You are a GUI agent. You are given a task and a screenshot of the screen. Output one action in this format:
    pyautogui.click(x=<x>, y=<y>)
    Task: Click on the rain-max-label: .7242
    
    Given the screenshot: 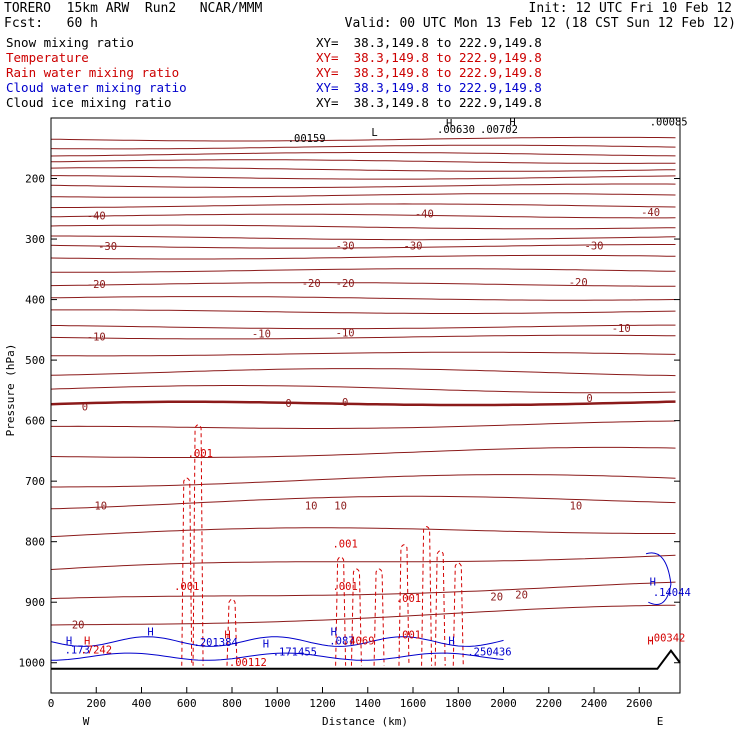 What is the action you would take?
    pyautogui.click(x=96, y=651)
    